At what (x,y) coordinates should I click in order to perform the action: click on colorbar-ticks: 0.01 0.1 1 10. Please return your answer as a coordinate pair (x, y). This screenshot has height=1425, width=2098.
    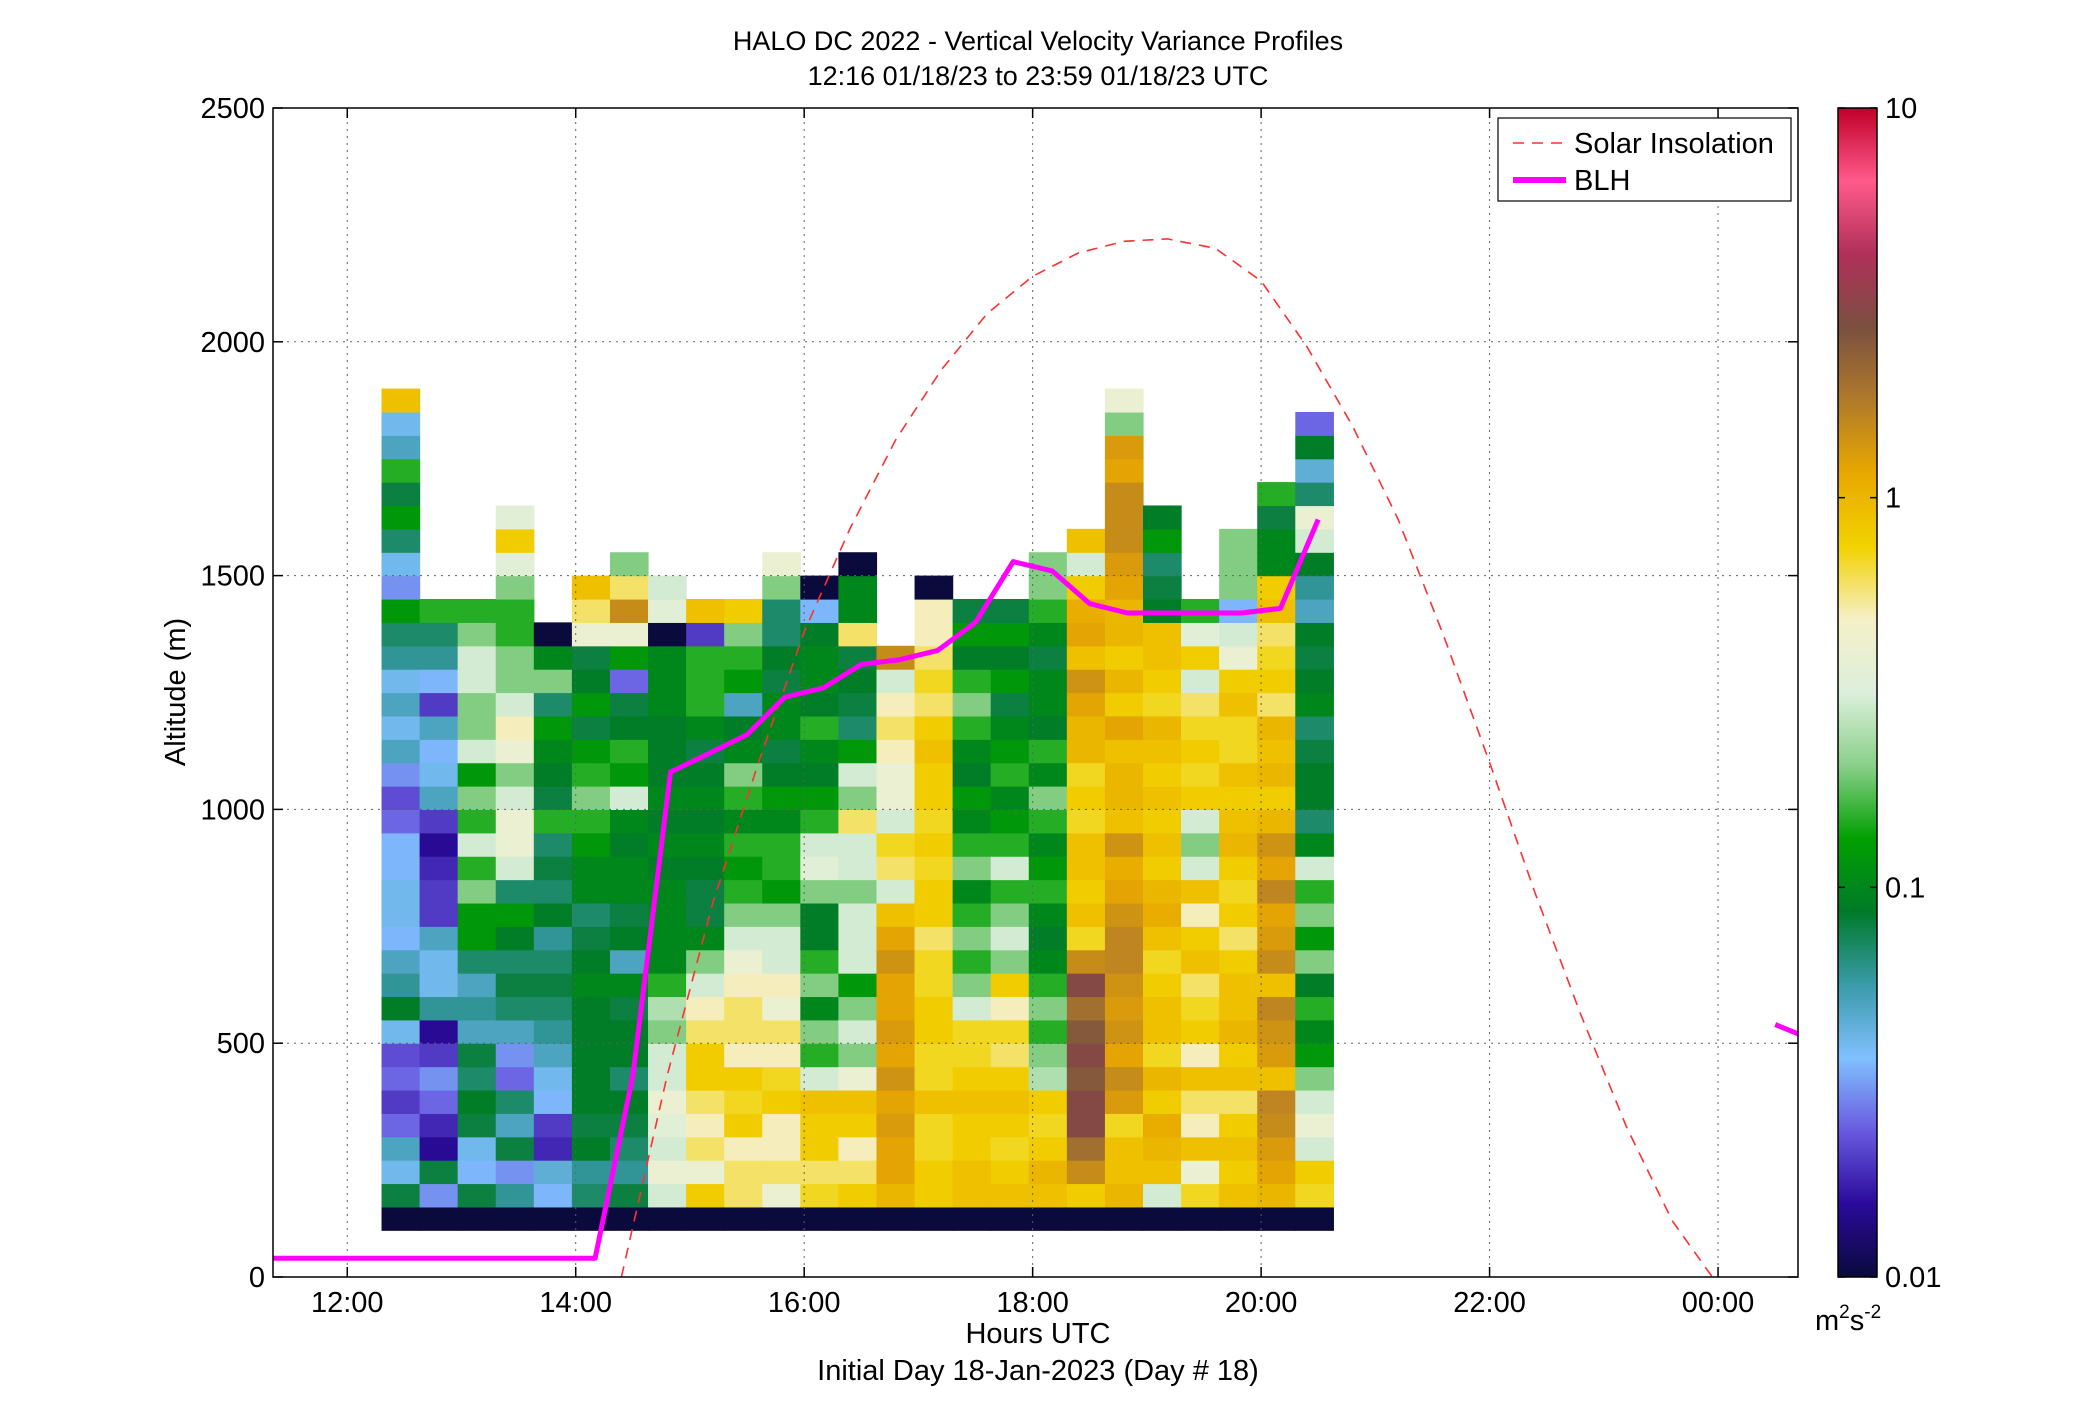
    Looking at the image, I should click on (1889, 693).